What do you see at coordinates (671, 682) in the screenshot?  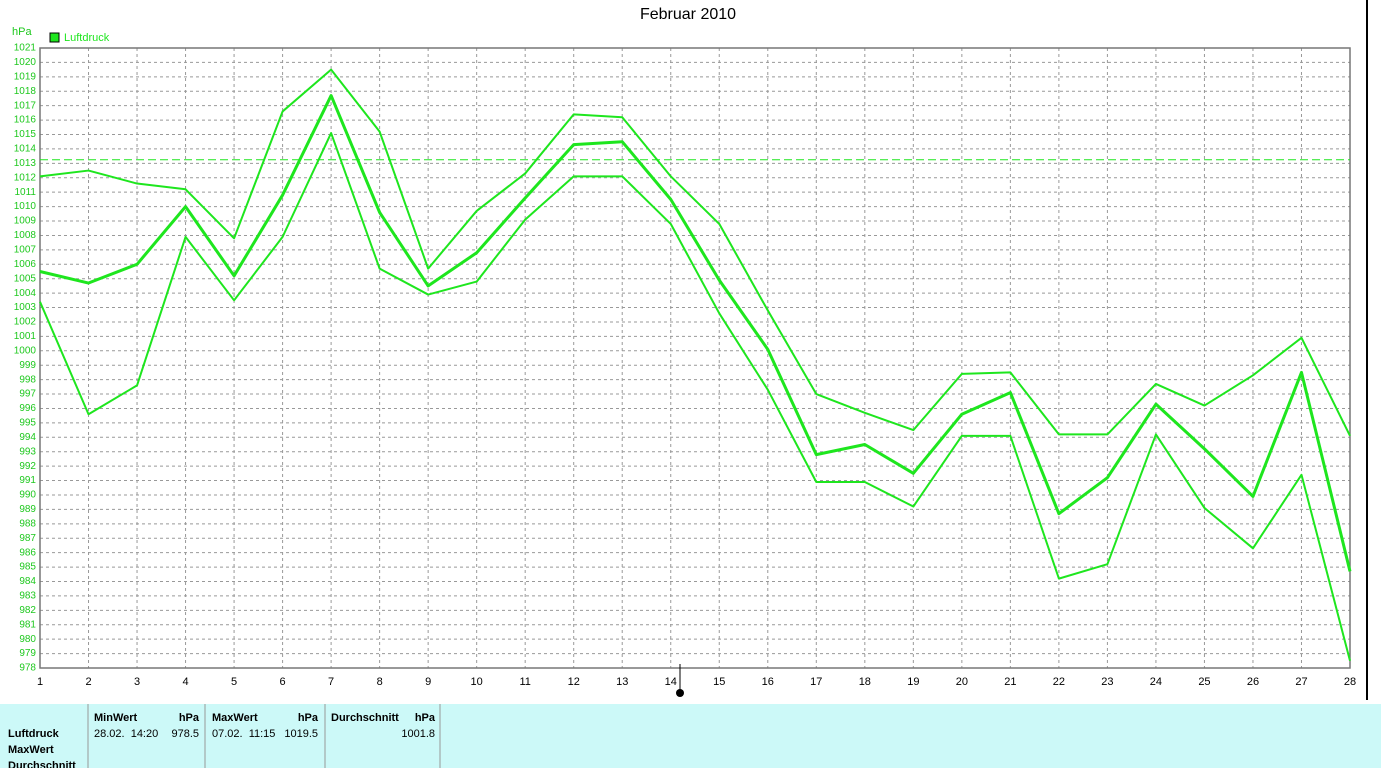 I see `x-tick-label: 14` at bounding box center [671, 682].